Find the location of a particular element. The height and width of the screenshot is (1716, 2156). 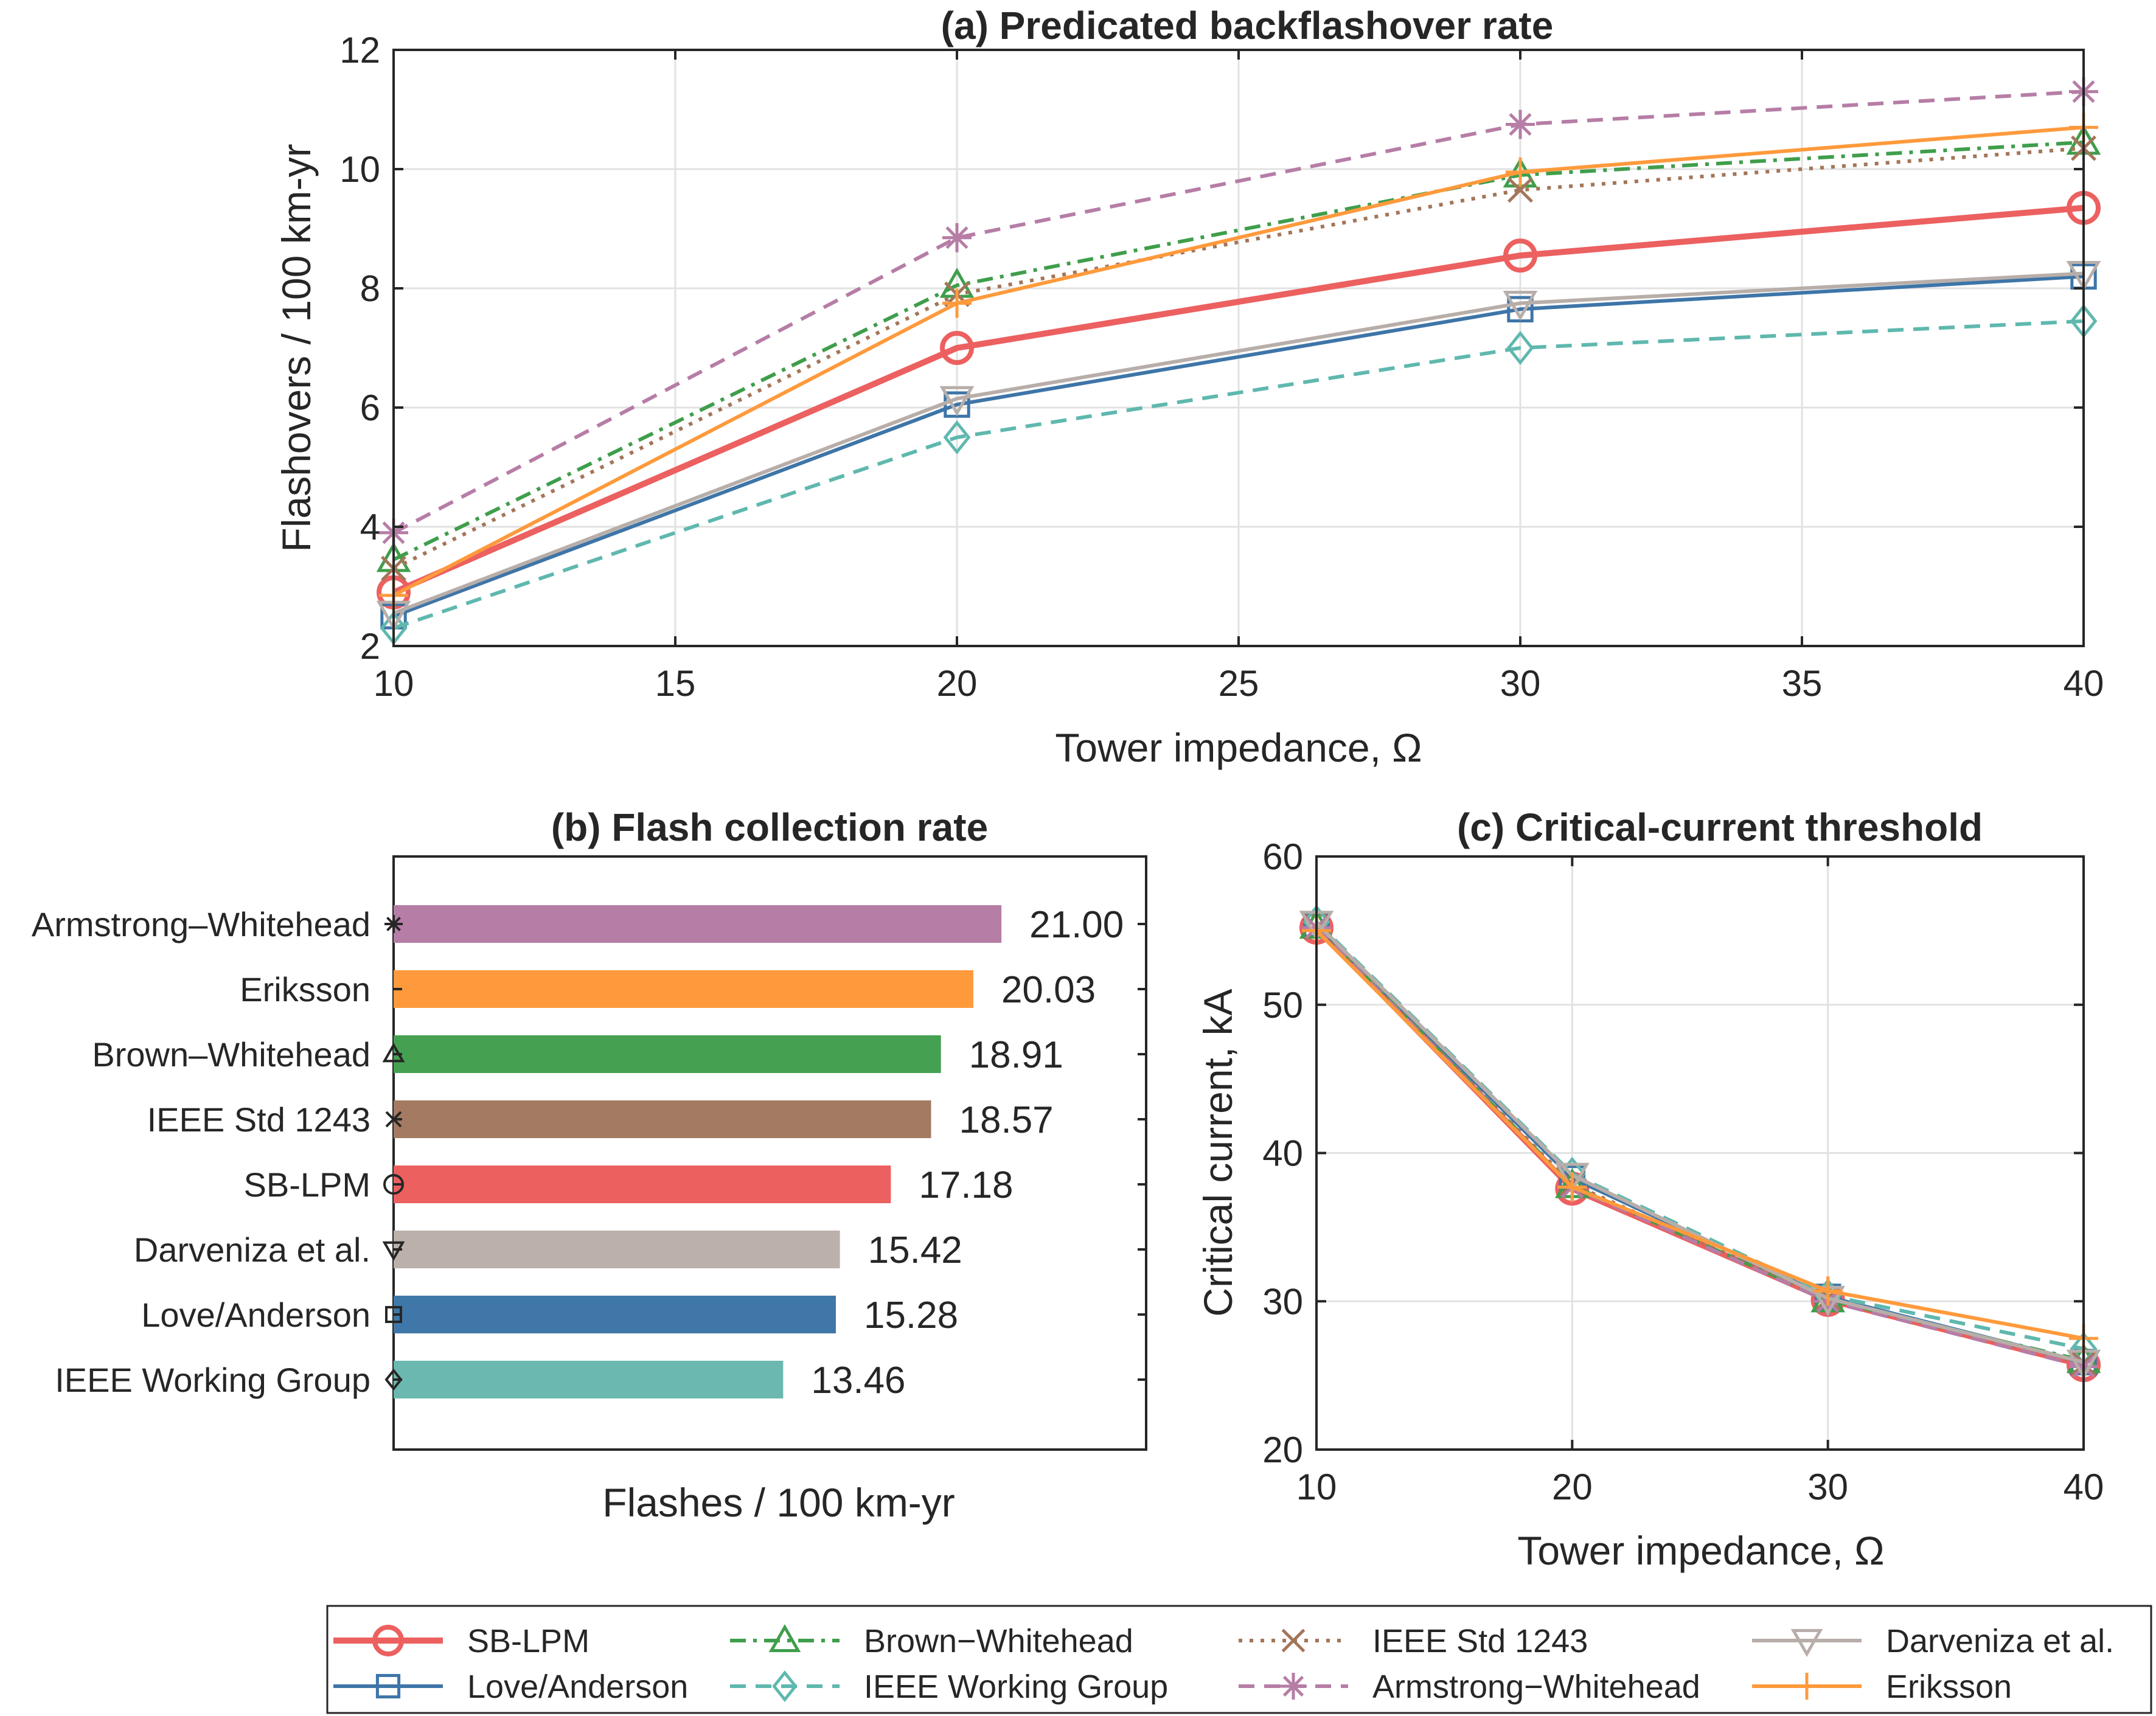

panel-c-ylabel: Critical current, kA is located at coordinates (1218, 1152).